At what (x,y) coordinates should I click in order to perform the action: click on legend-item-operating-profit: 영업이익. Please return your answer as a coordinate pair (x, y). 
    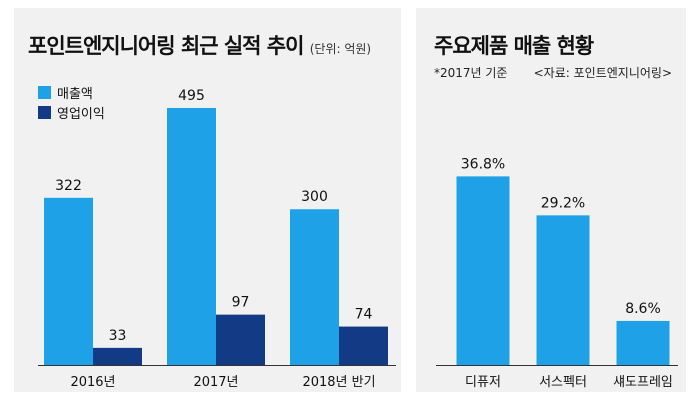
    Looking at the image, I should click on (71, 112).